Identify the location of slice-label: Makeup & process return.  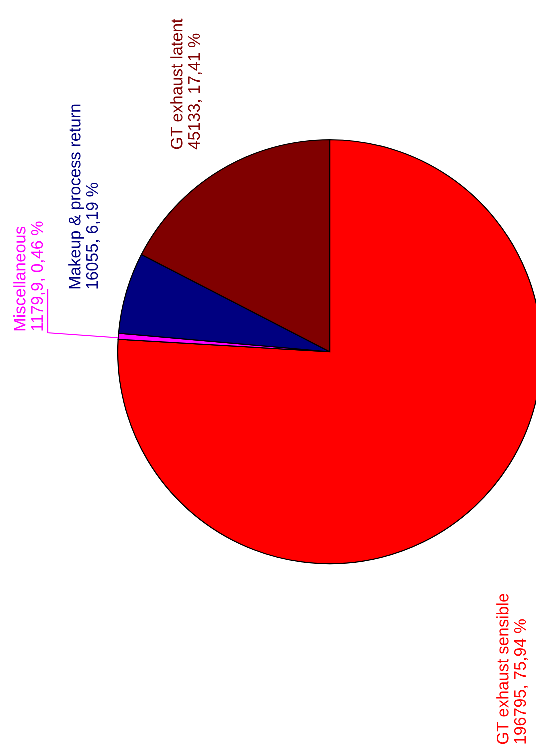
(76, 196).